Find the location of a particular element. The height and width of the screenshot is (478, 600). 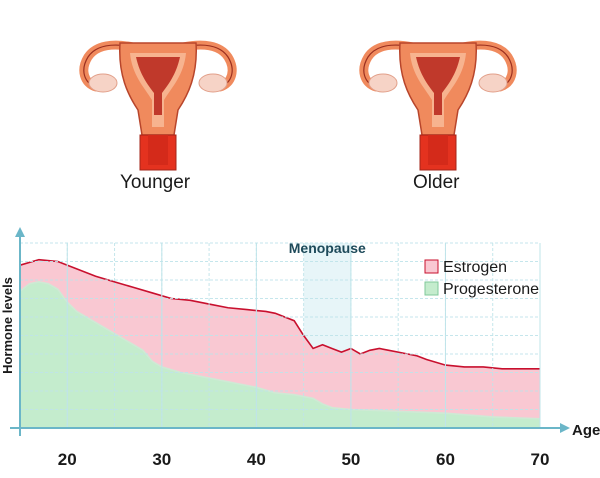

x-tick-label: 70 is located at coordinates (540, 459).